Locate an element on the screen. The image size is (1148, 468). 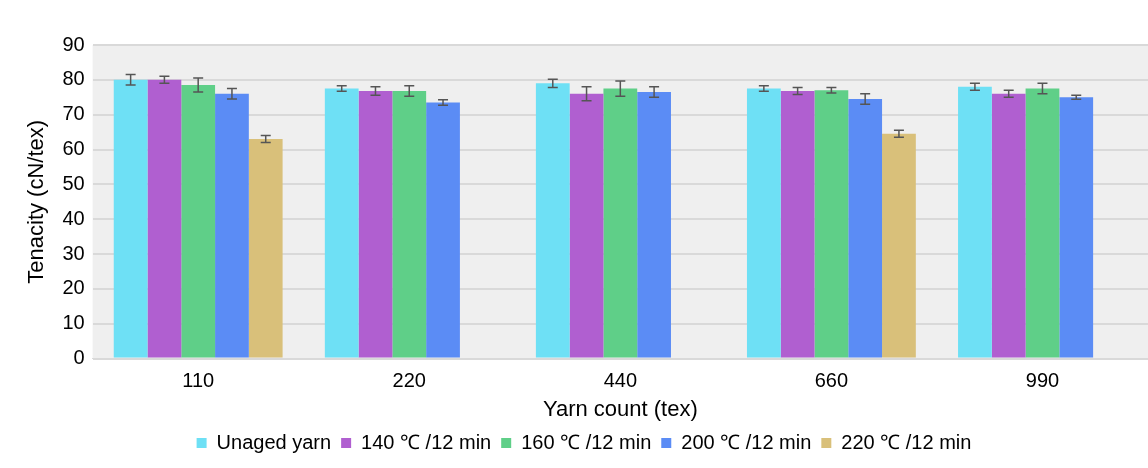
y-tick-label: 90 is located at coordinates (73, 43).